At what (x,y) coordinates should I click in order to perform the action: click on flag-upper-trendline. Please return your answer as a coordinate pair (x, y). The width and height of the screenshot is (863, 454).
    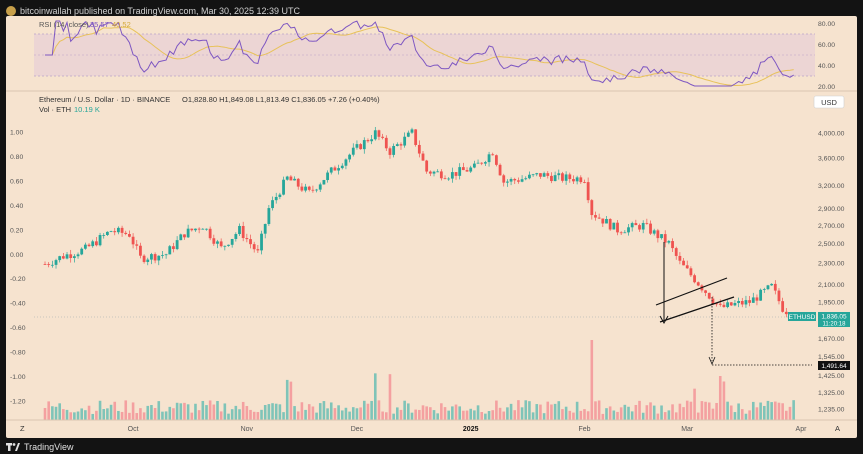
    Looking at the image, I should click on (691, 291).